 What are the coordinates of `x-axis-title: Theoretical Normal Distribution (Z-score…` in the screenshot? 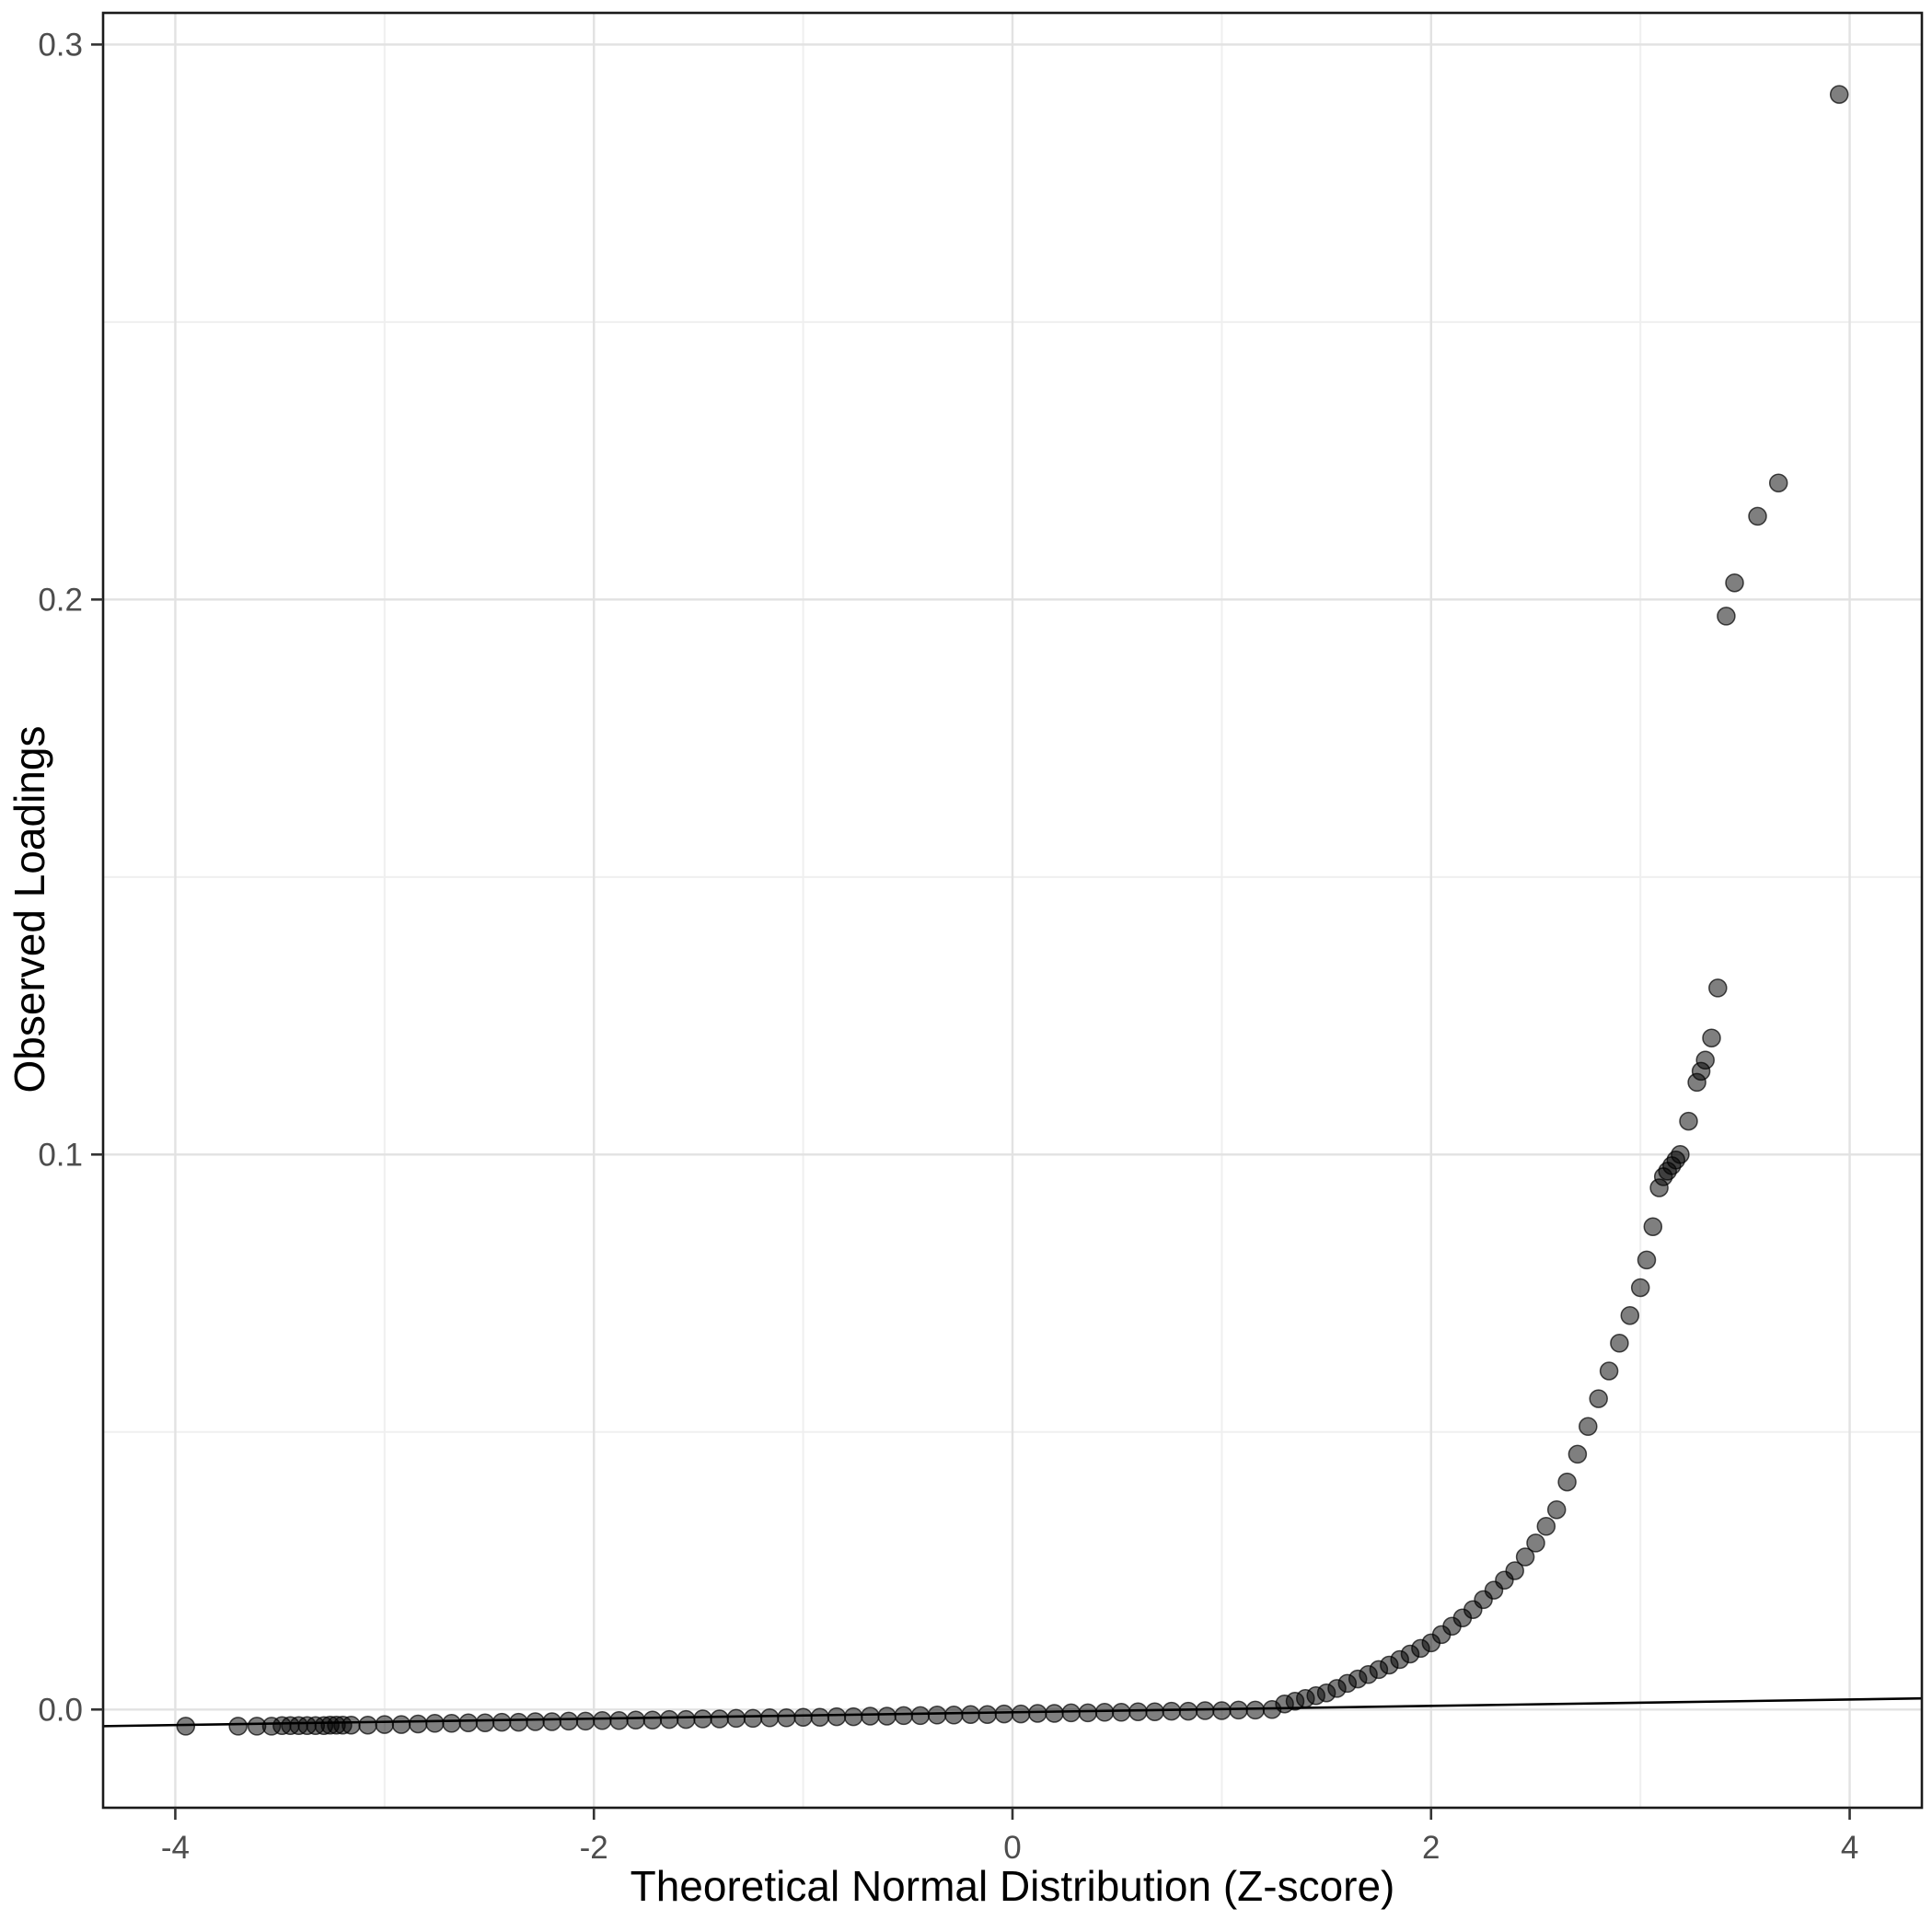 It's located at (1013, 1886).